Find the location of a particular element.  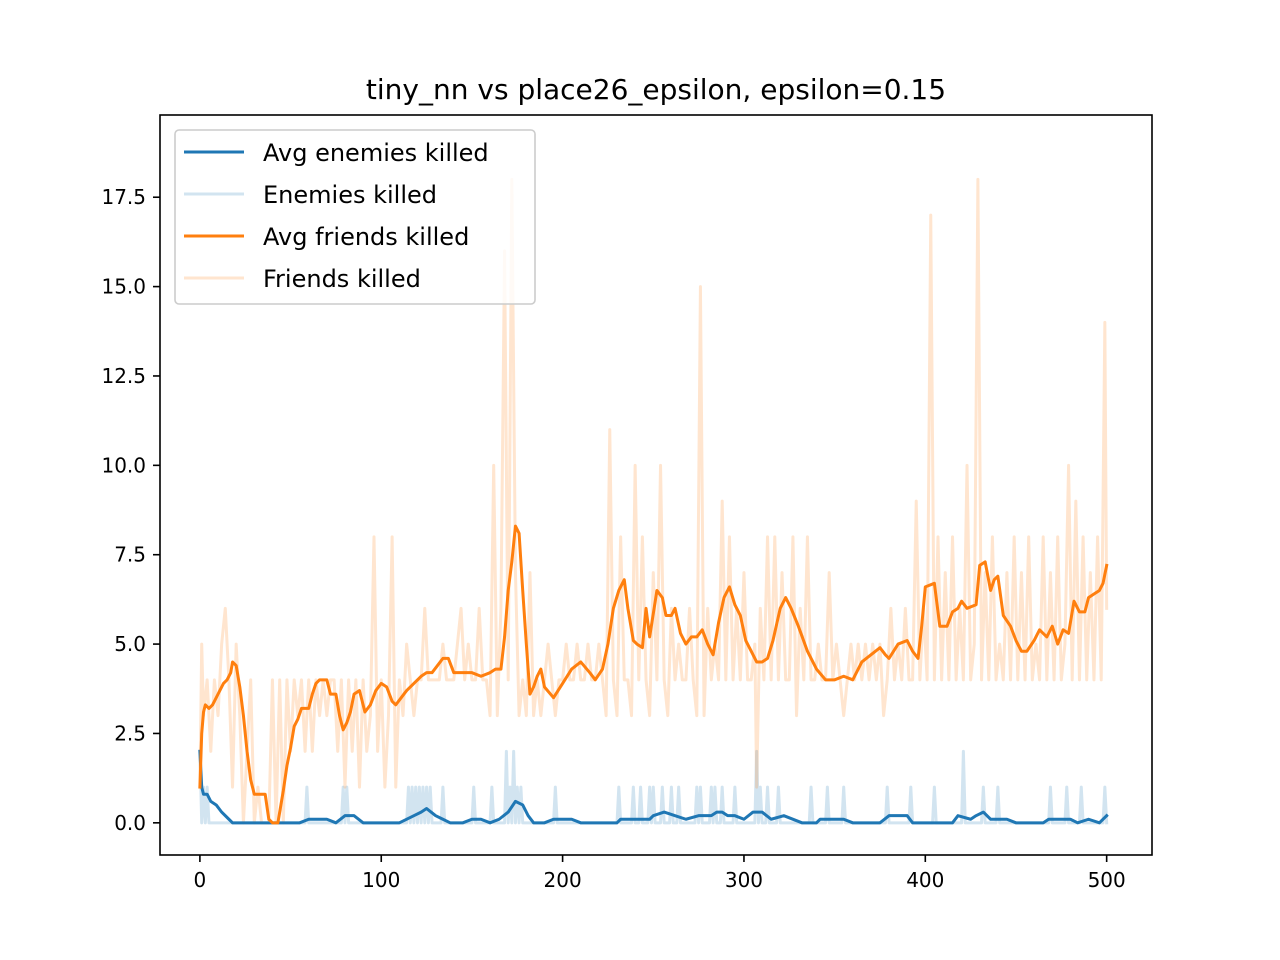

x-tick-label: 200 is located at coordinates (563, 880).